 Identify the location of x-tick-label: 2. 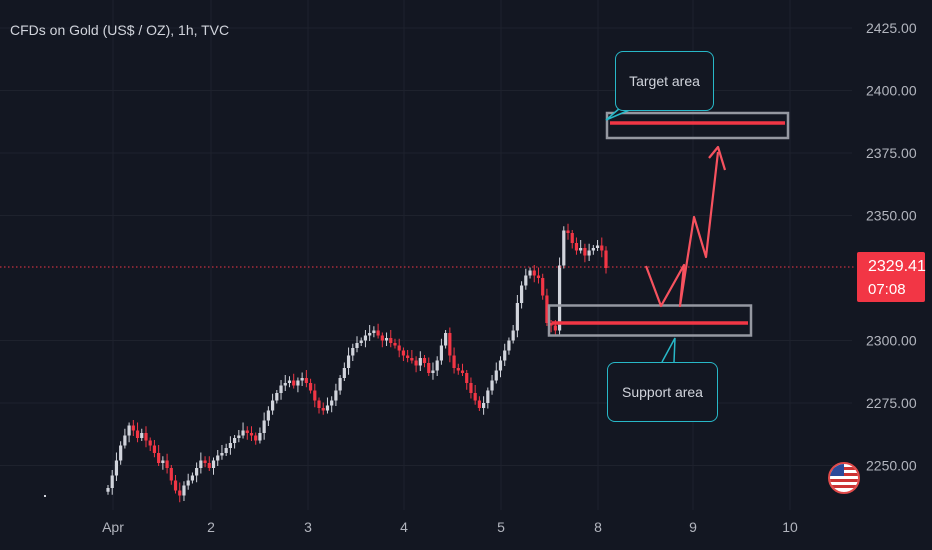
(211, 527).